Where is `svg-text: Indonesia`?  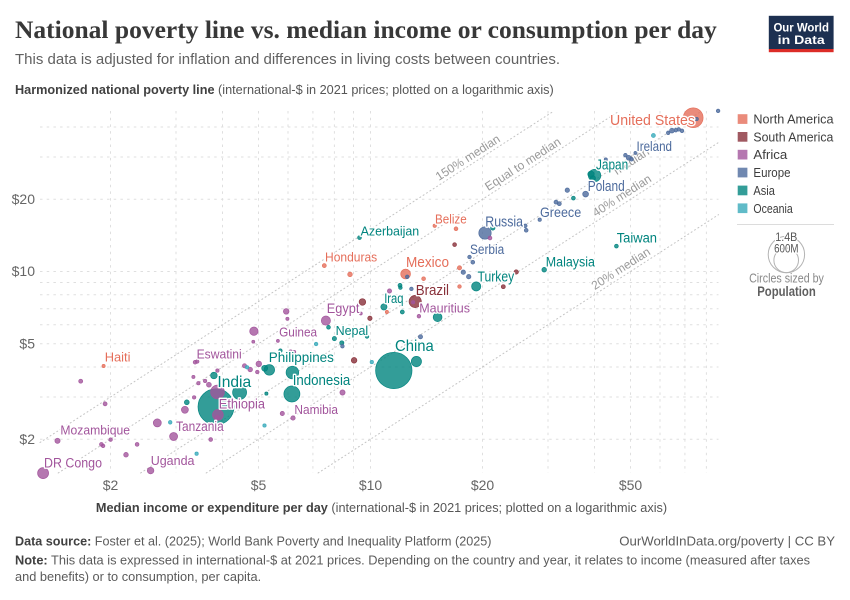
svg-text: Indonesia is located at coordinates (322, 381).